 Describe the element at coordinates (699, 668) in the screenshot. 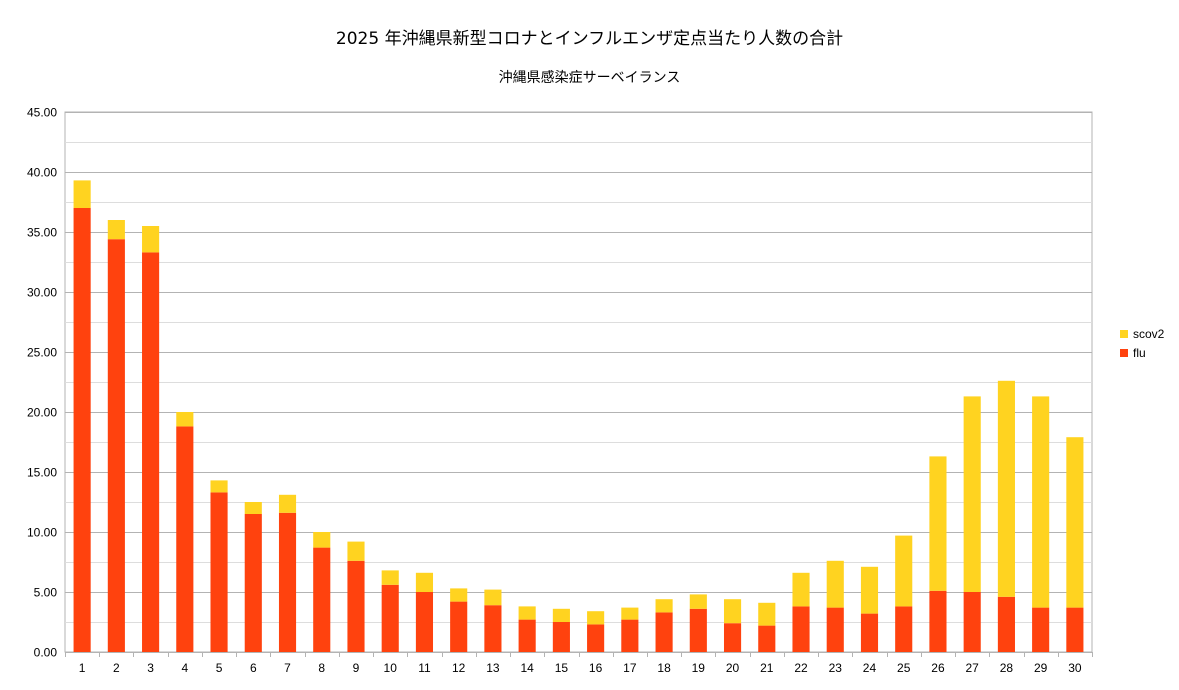

I see `x-tick-label: 19` at that location.